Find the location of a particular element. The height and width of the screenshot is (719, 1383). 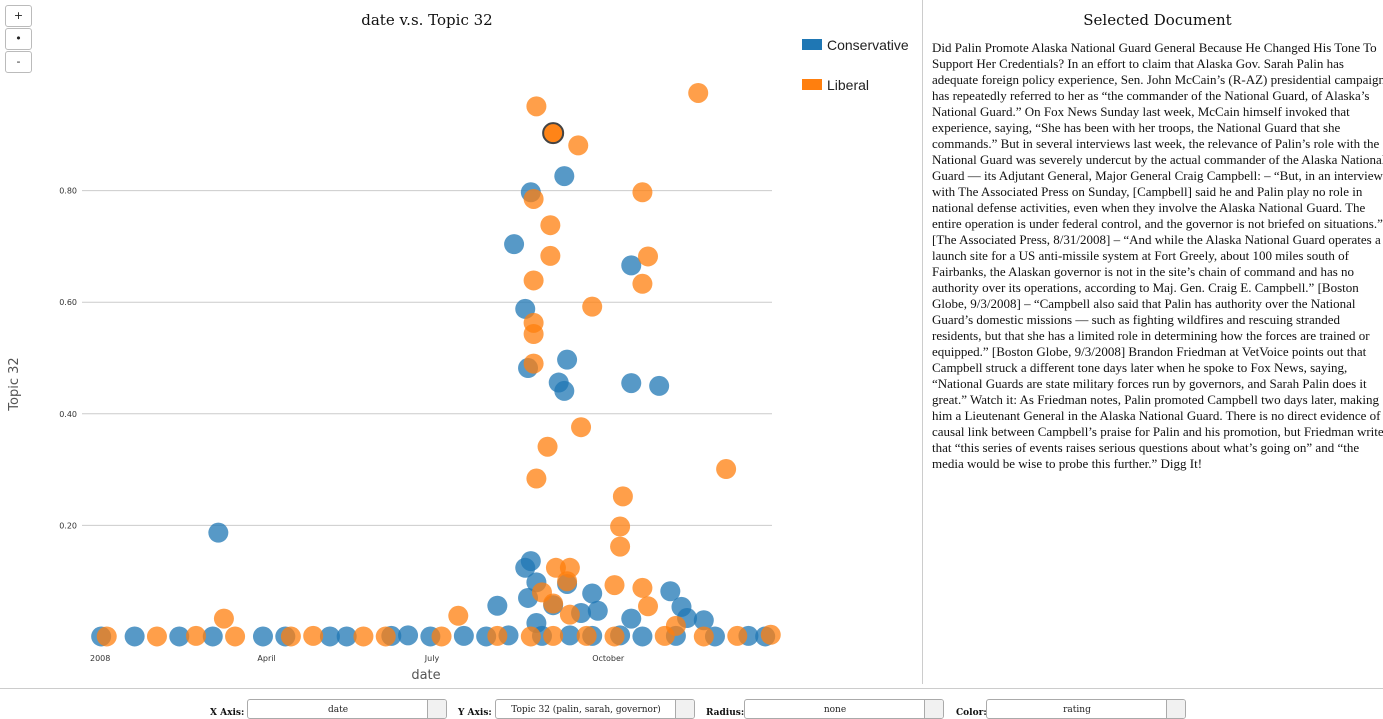

selected-data-point is located at coordinates (553, 133).